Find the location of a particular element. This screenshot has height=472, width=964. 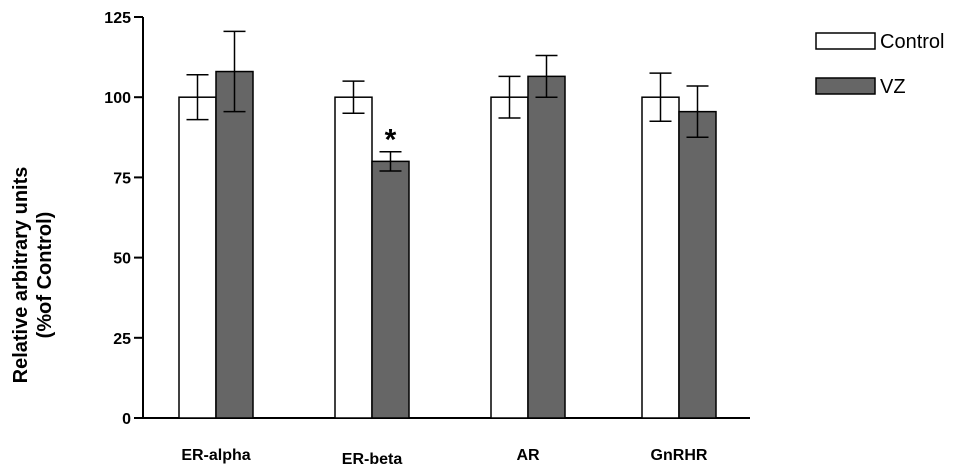

category-label: AR is located at coordinates (528, 455).